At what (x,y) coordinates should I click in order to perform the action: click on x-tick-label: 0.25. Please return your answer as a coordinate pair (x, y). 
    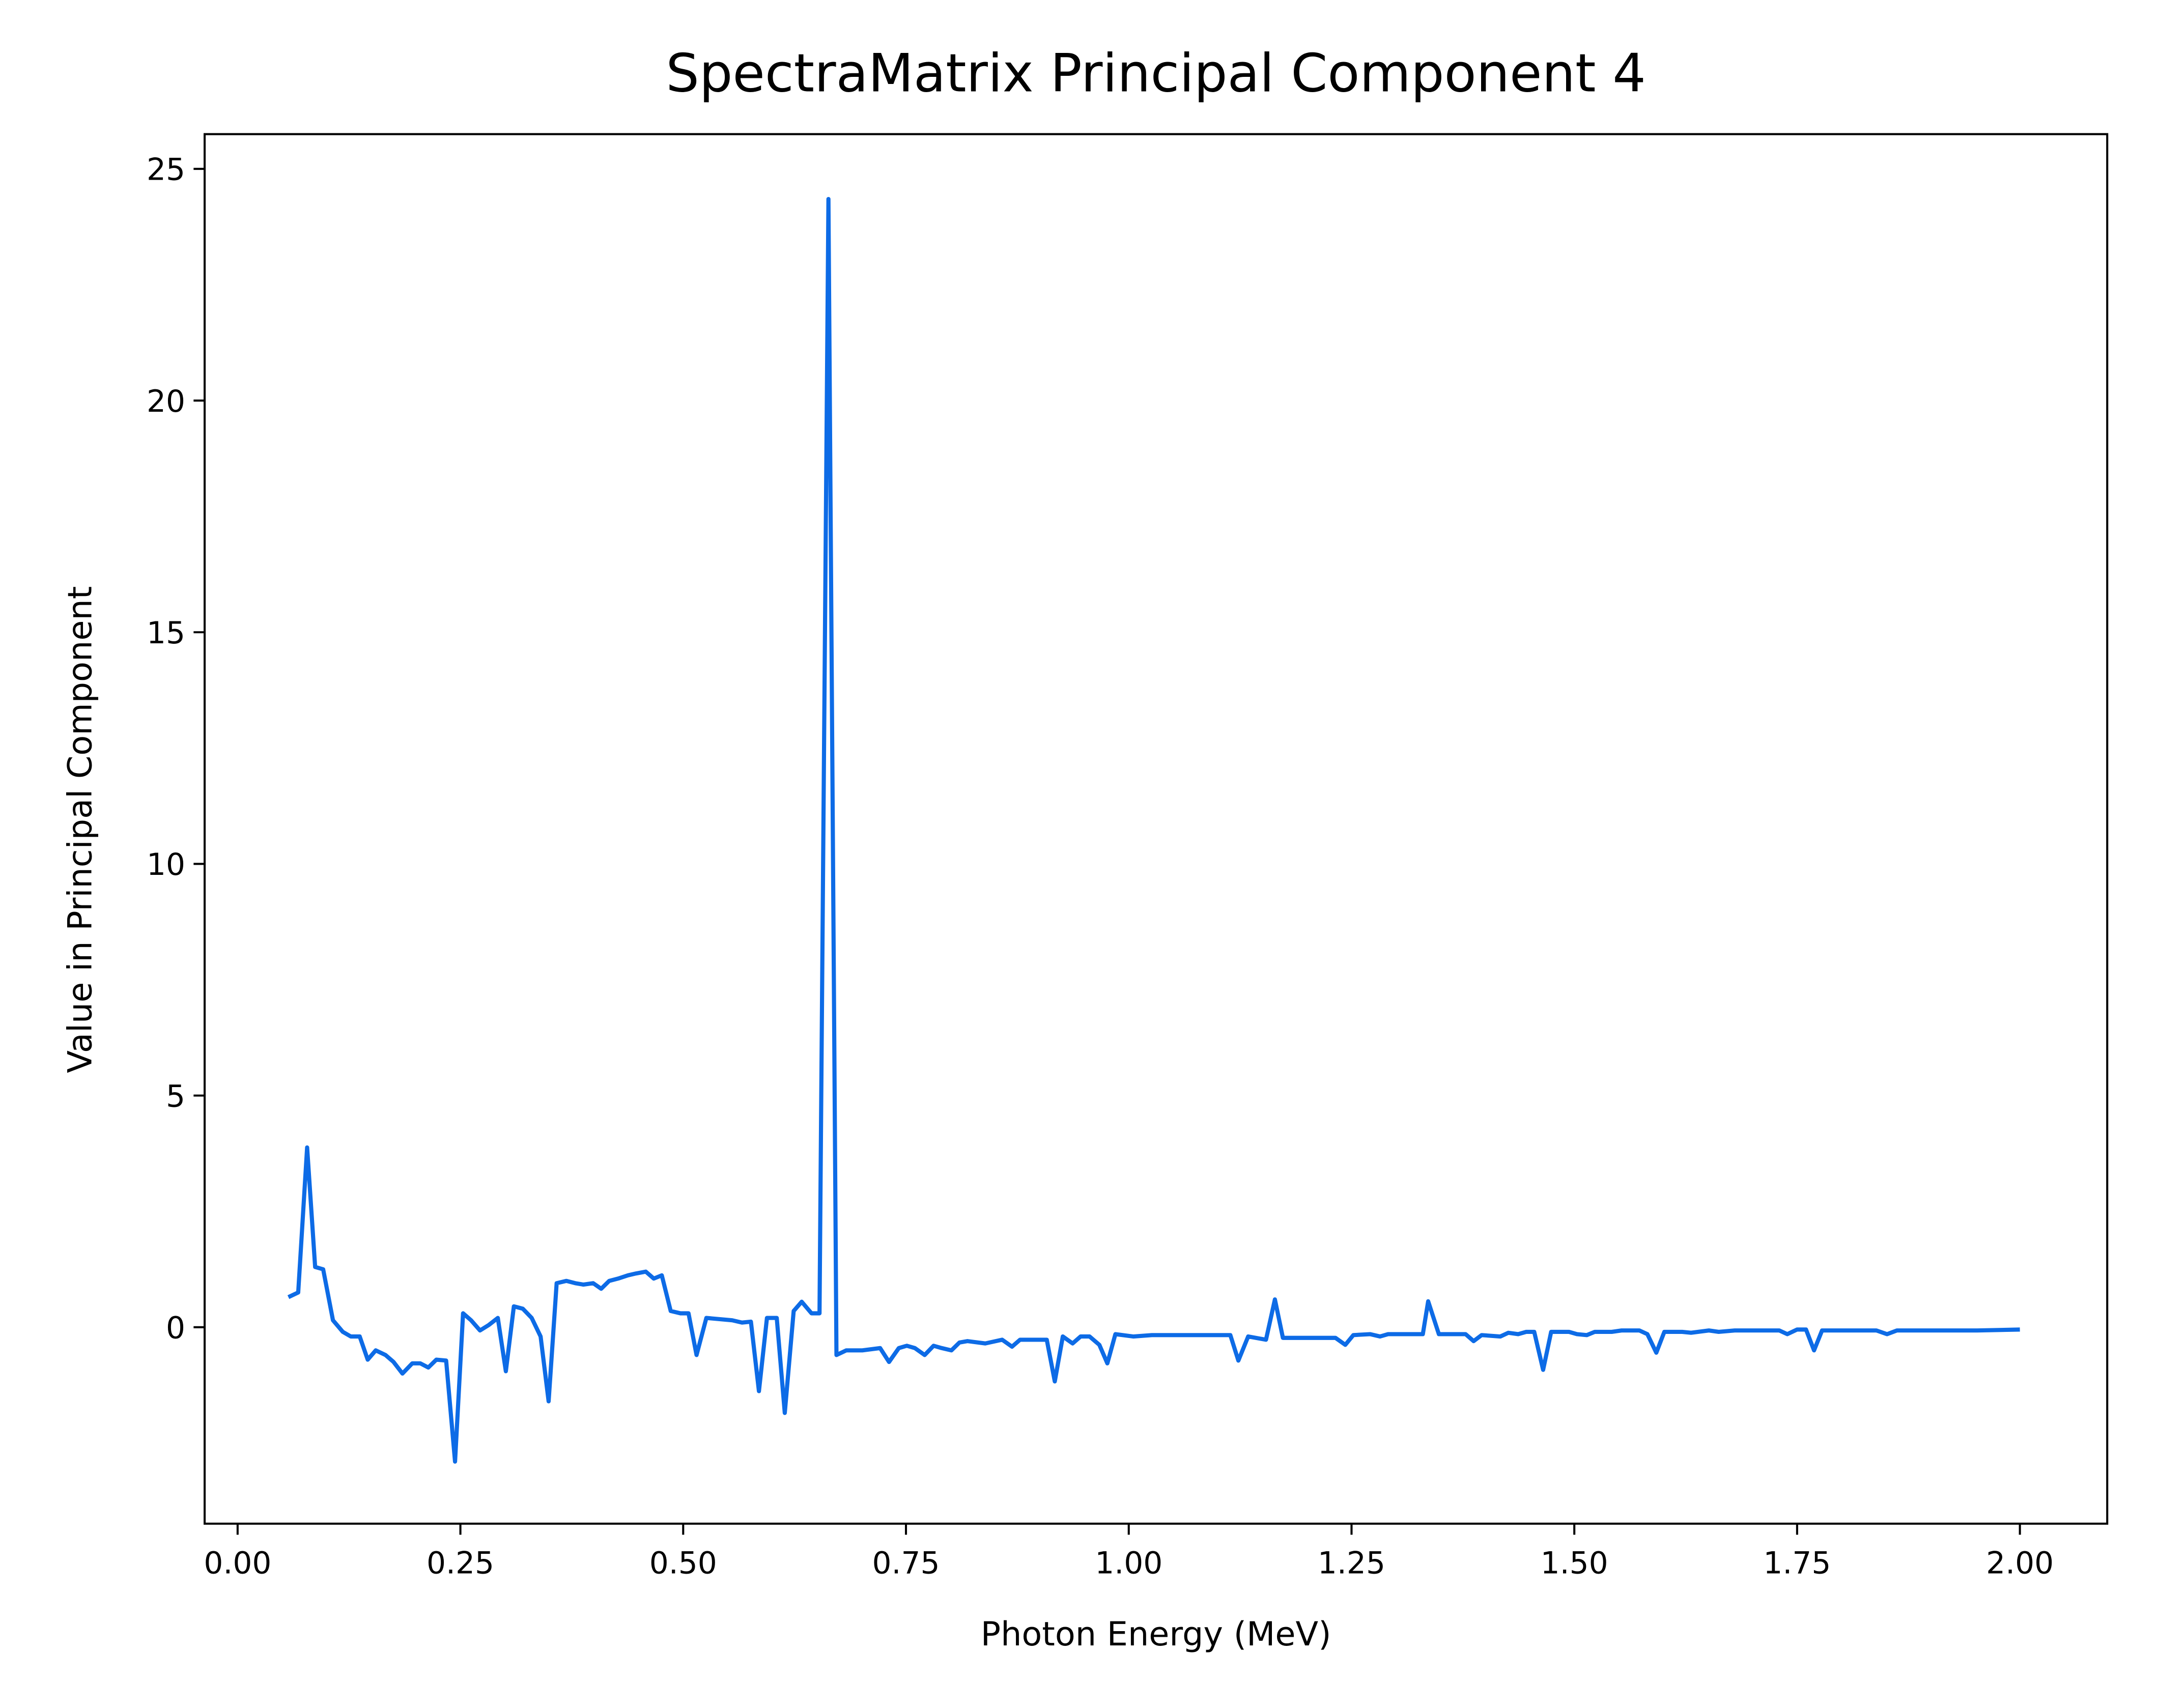
    Looking at the image, I should click on (461, 1563).